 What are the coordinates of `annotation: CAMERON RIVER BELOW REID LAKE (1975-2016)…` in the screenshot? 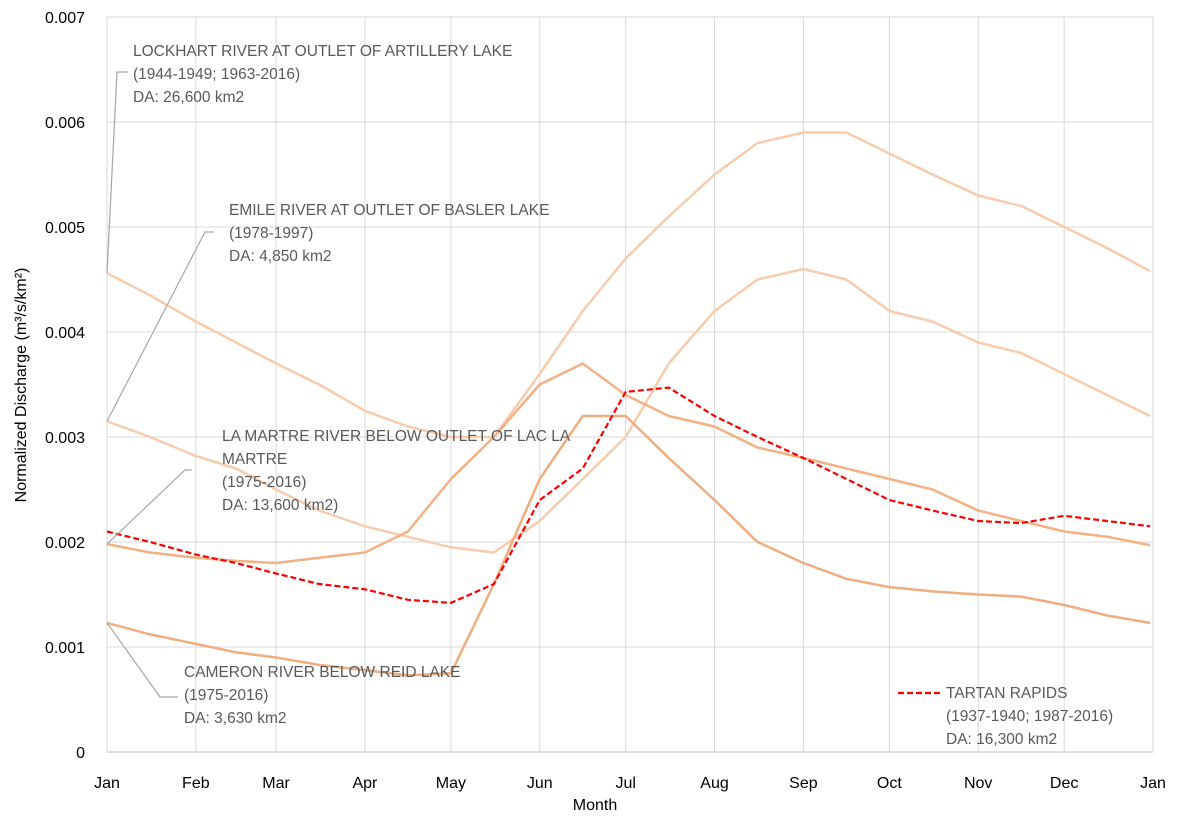 It's located at (349, 695).